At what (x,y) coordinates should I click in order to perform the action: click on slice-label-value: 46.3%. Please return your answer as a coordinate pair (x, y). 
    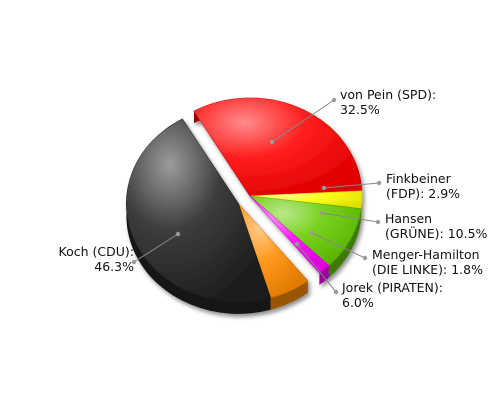
    Looking at the image, I should click on (114, 266).